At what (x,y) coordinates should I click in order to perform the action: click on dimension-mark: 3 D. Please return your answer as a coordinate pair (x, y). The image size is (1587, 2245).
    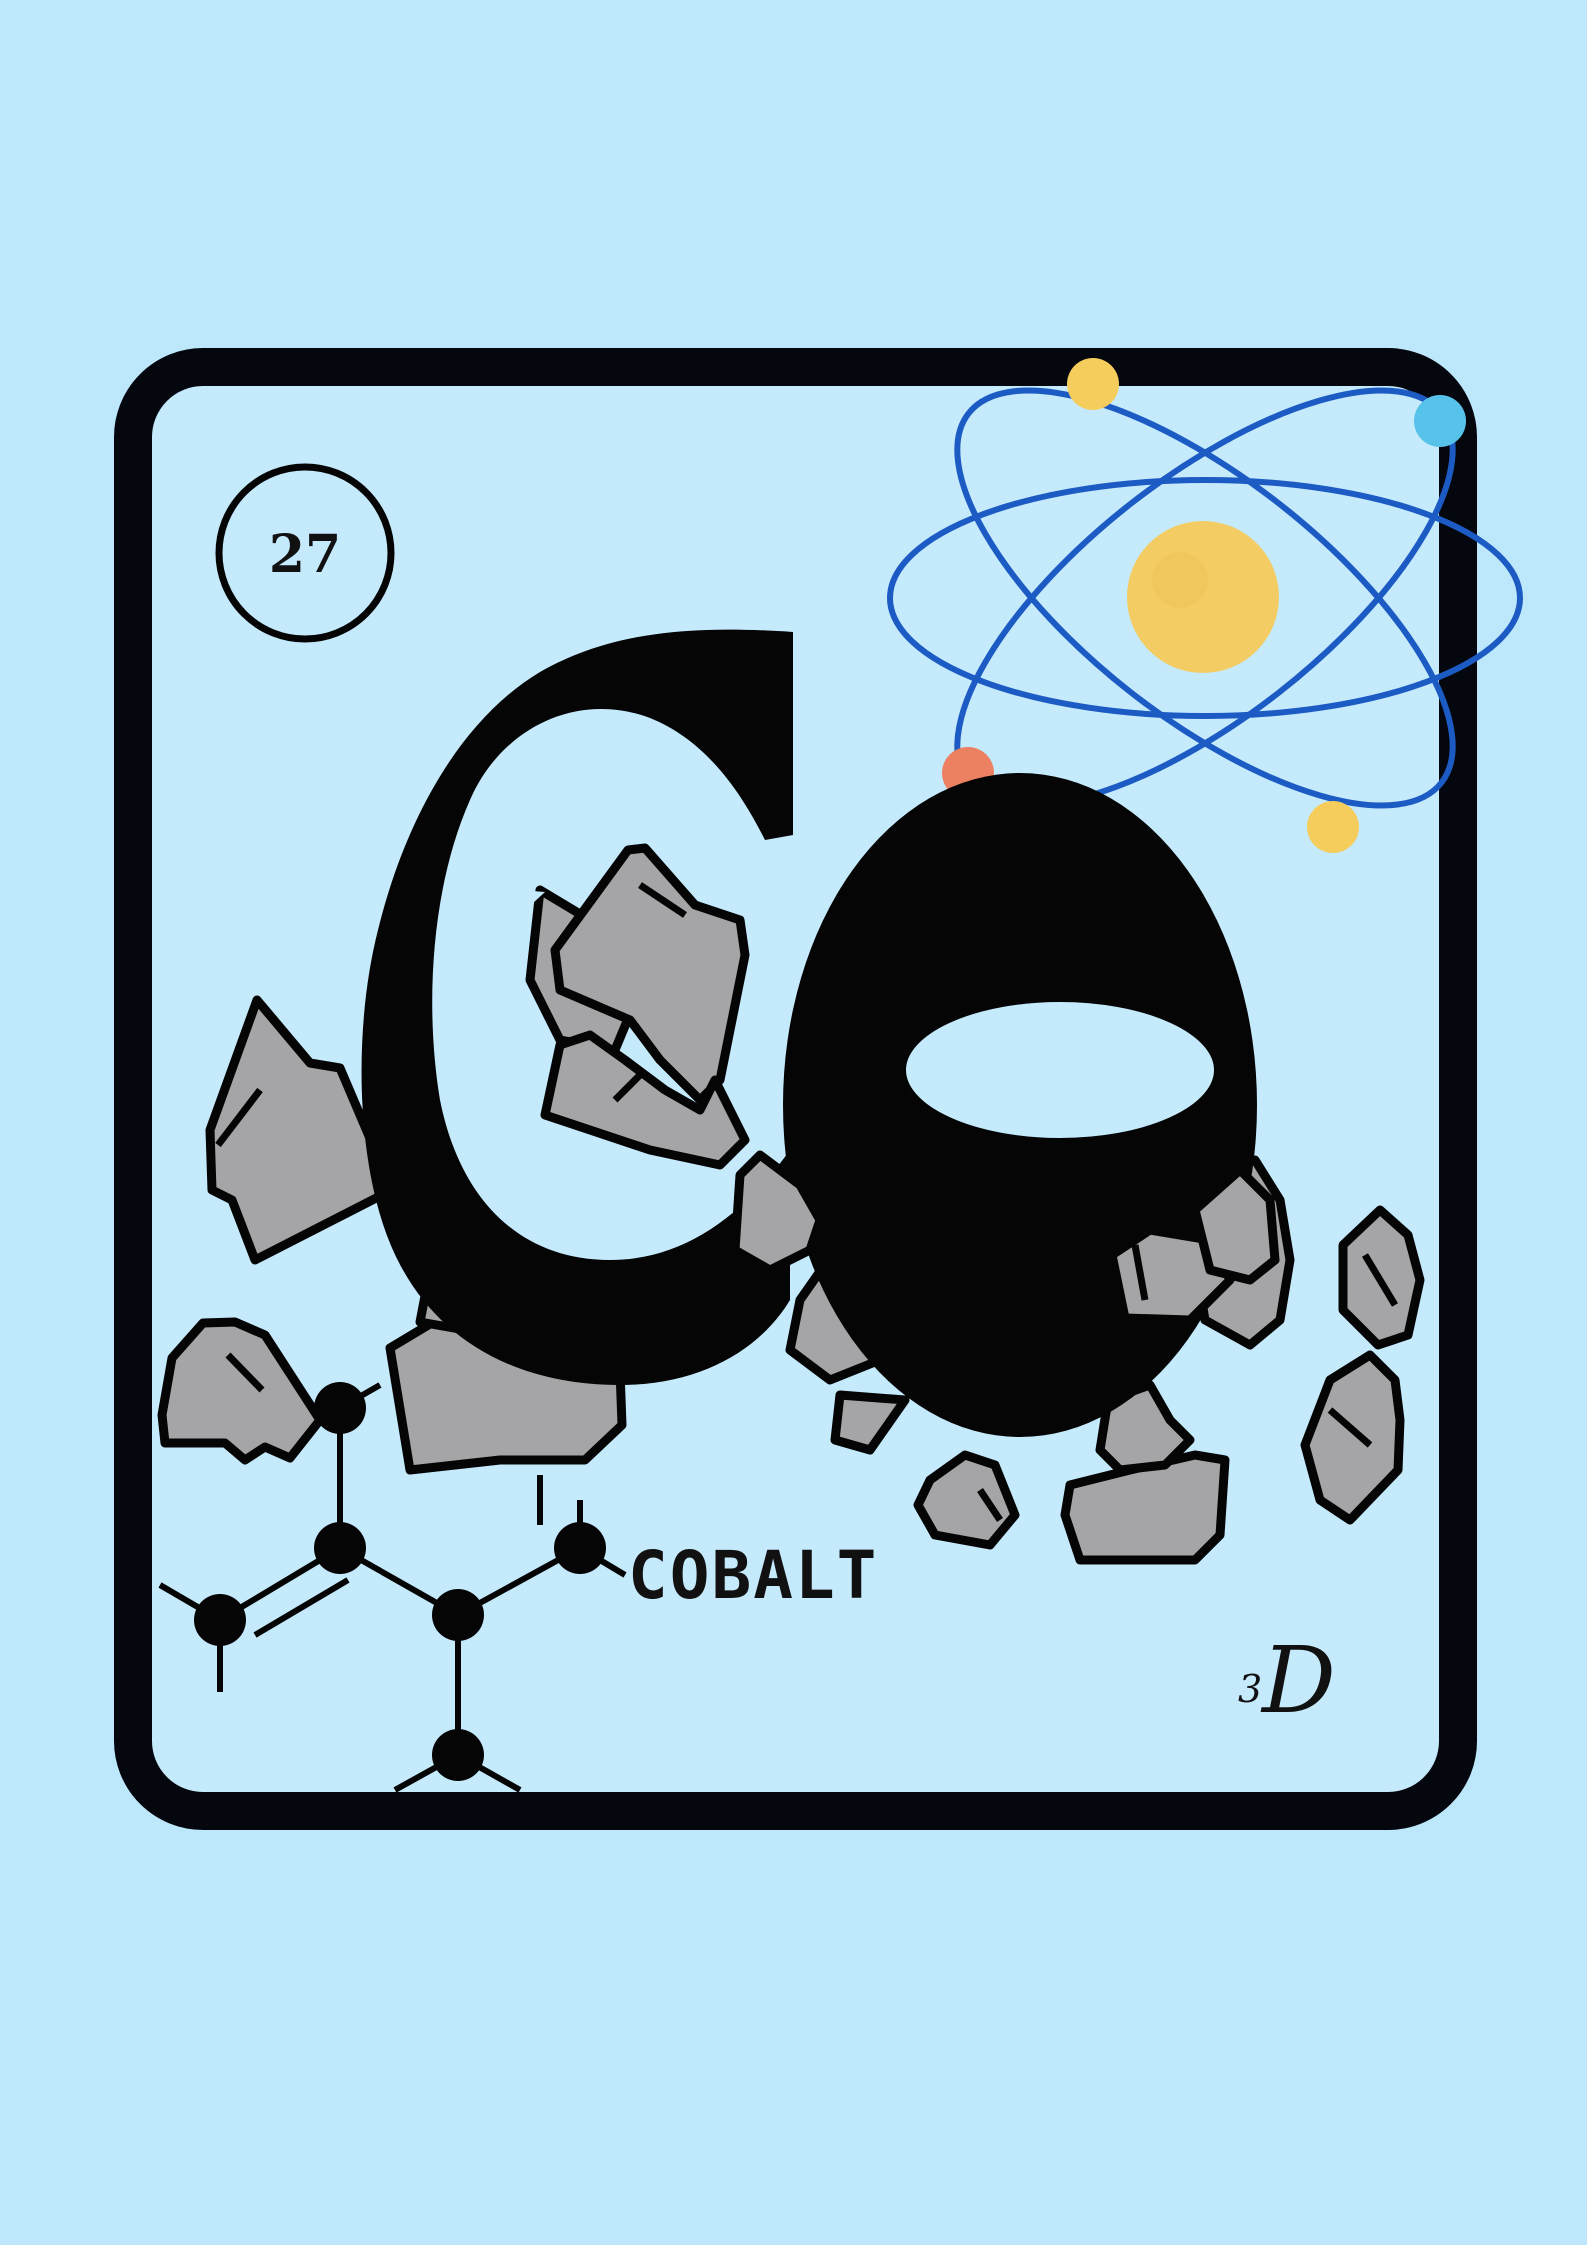
    Looking at the image, I should click on (1287, 1680).